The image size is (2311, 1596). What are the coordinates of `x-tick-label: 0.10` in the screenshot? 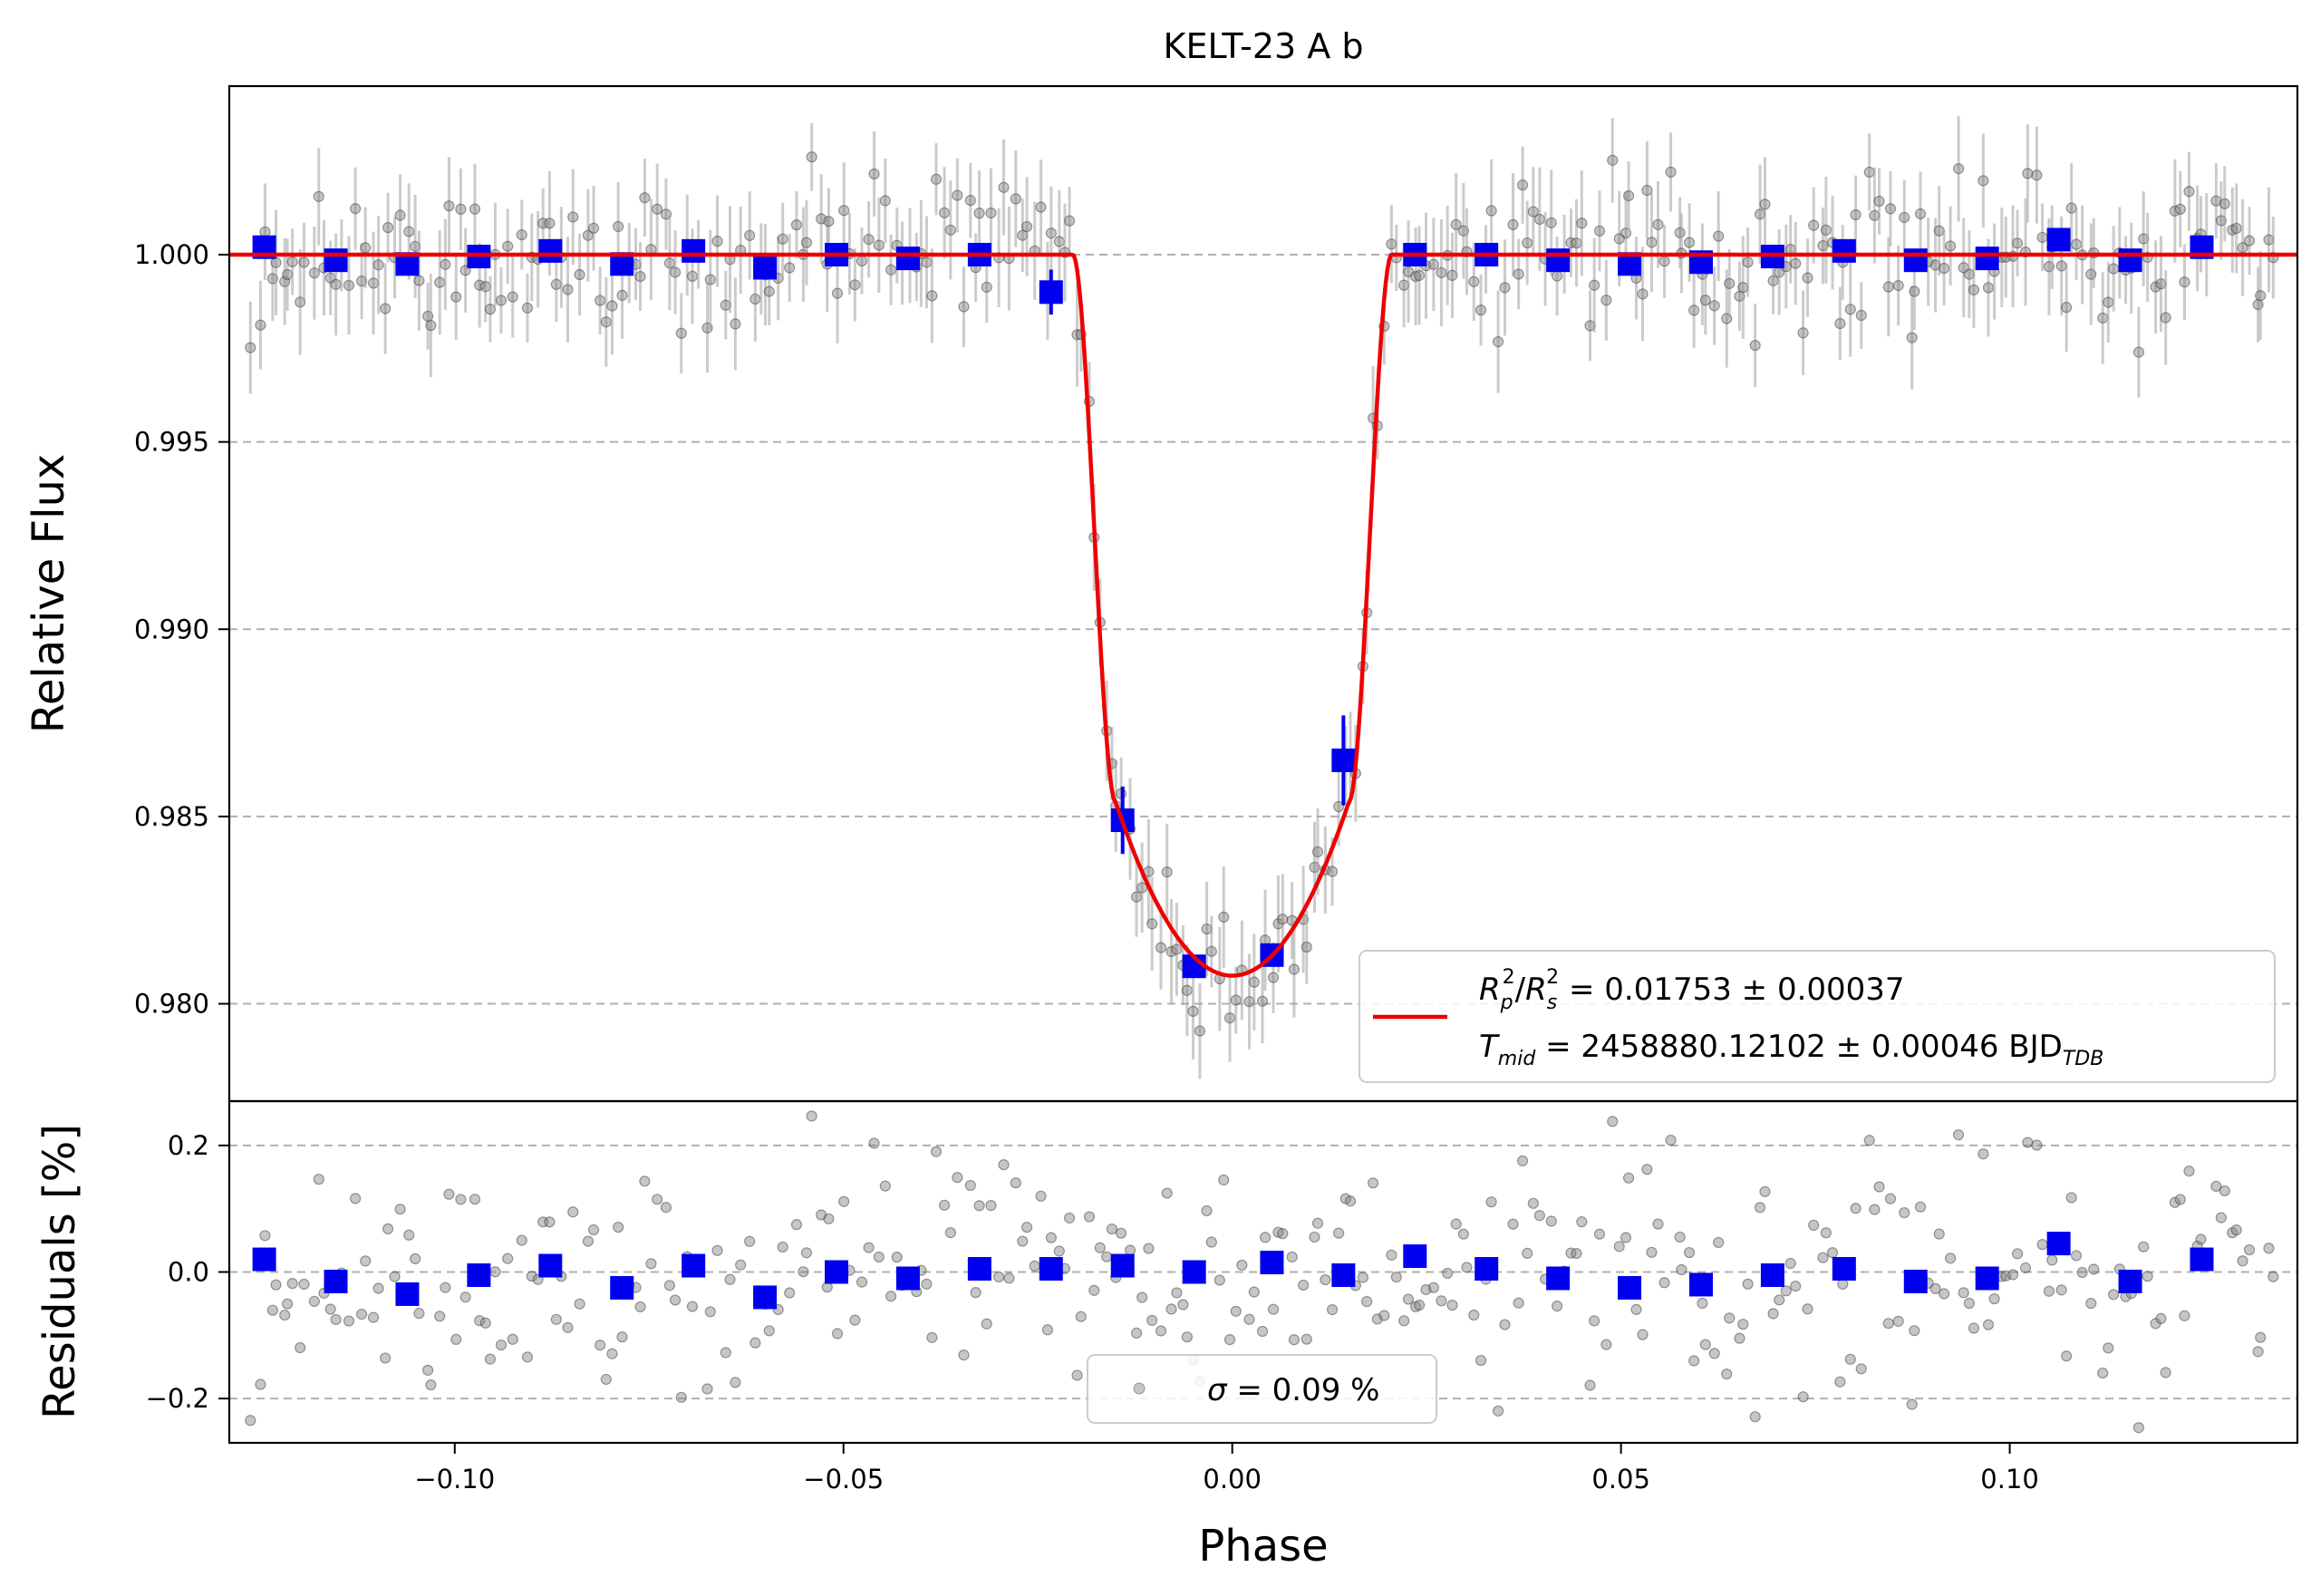 It's located at (2009, 1479).